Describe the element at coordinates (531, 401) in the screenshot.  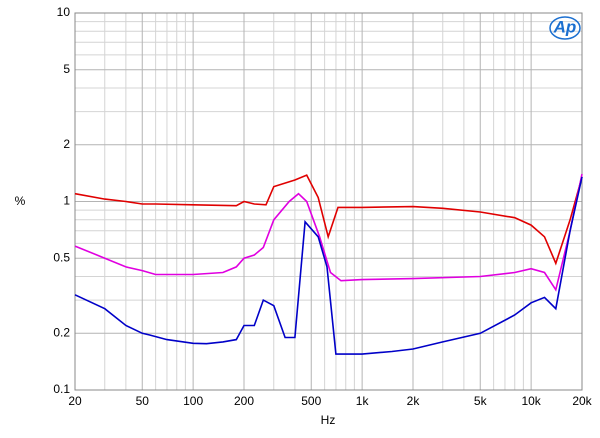
I see `x-tick-label: 10k` at that location.